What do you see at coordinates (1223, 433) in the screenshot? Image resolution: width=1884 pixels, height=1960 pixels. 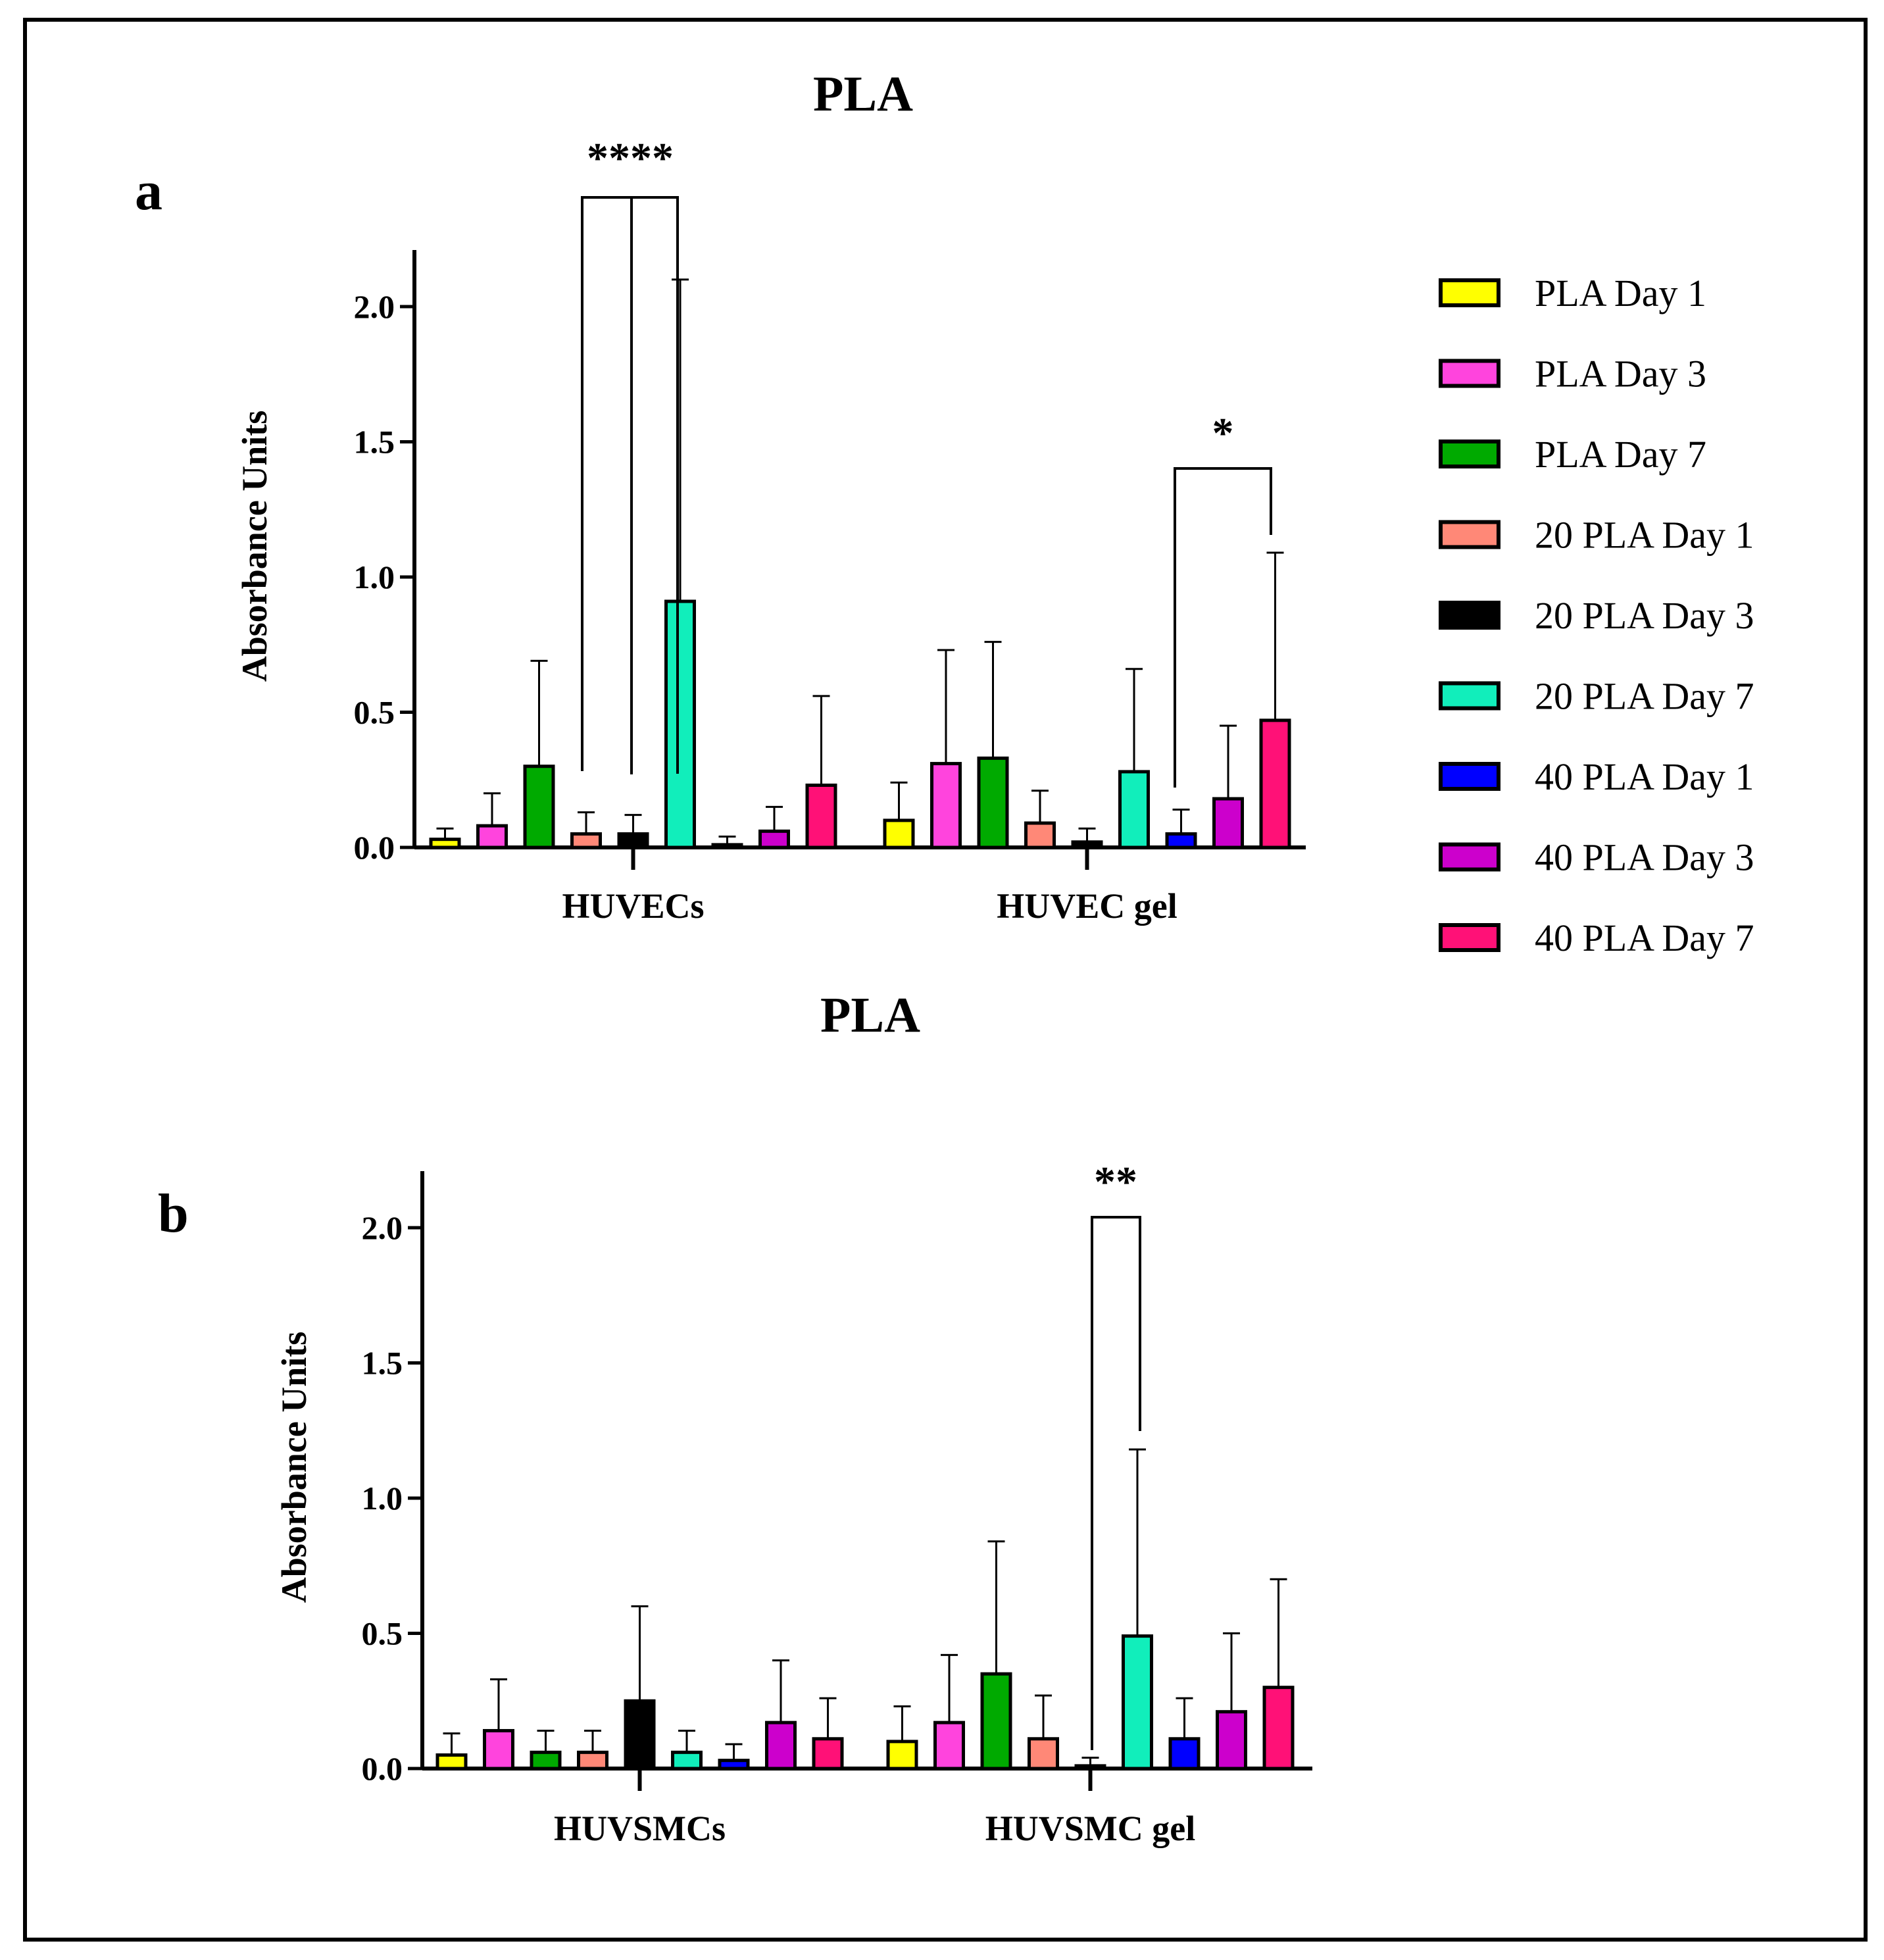 I see `significance-label: *` at bounding box center [1223, 433].